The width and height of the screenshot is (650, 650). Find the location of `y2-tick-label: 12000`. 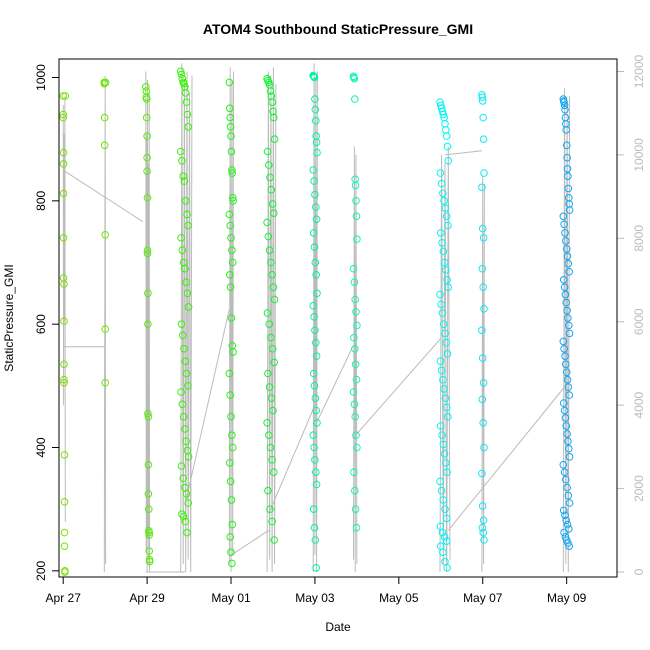

y2-tick-label: 12000 is located at coordinates (639, 72).